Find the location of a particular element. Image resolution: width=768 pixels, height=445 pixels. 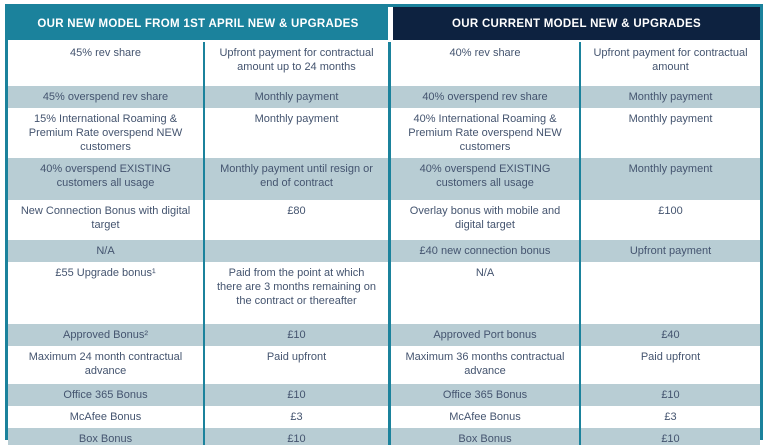

table-cell: 45% overspend rev share is located at coordinates (106, 97).